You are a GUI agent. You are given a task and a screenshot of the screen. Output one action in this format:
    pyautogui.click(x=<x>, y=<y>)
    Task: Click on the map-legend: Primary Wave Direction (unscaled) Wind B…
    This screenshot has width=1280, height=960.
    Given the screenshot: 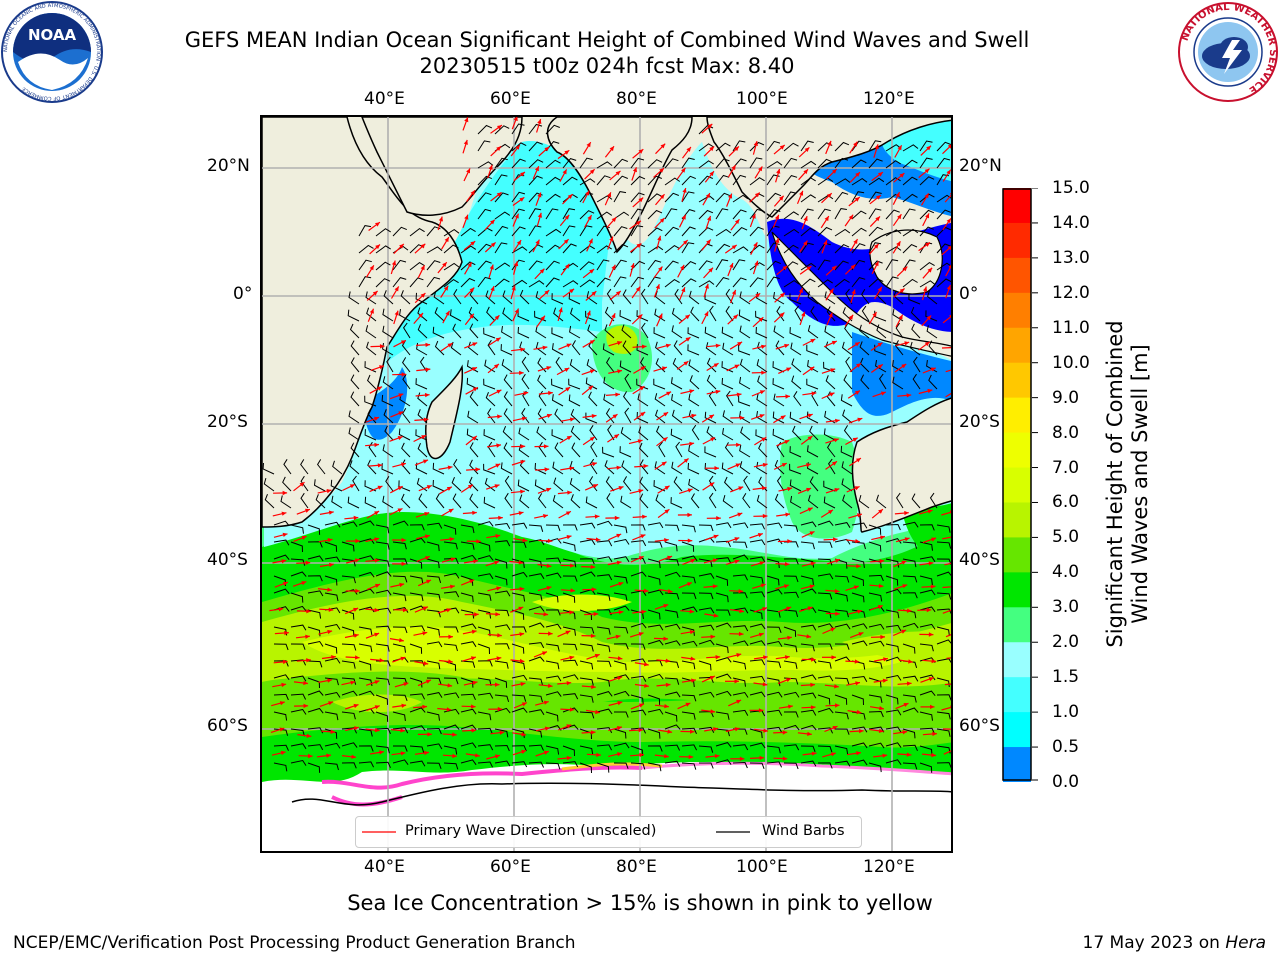 What is the action you would take?
    pyautogui.click(x=608, y=832)
    